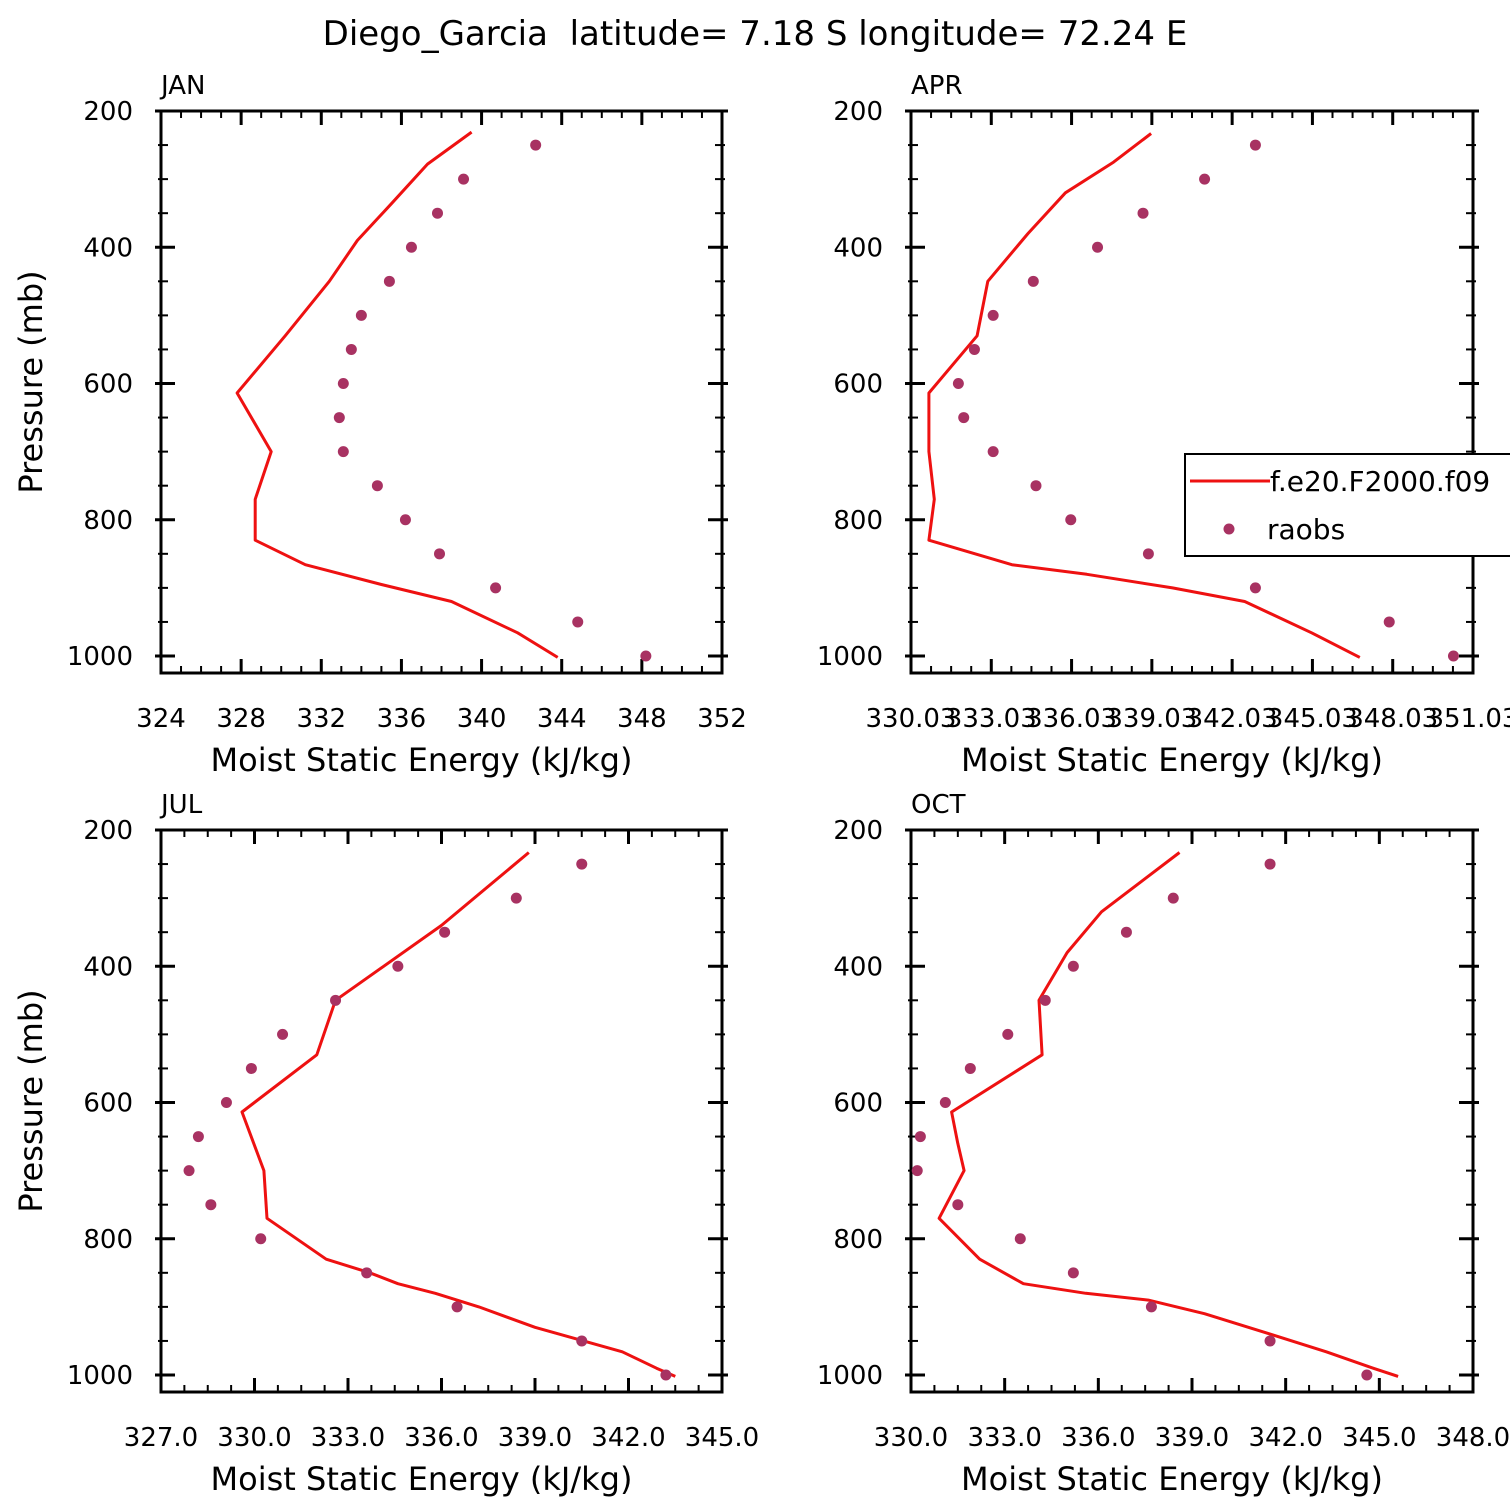  What do you see at coordinates (482, 719) in the screenshot?
I see `x-tick-label: 340` at bounding box center [482, 719].